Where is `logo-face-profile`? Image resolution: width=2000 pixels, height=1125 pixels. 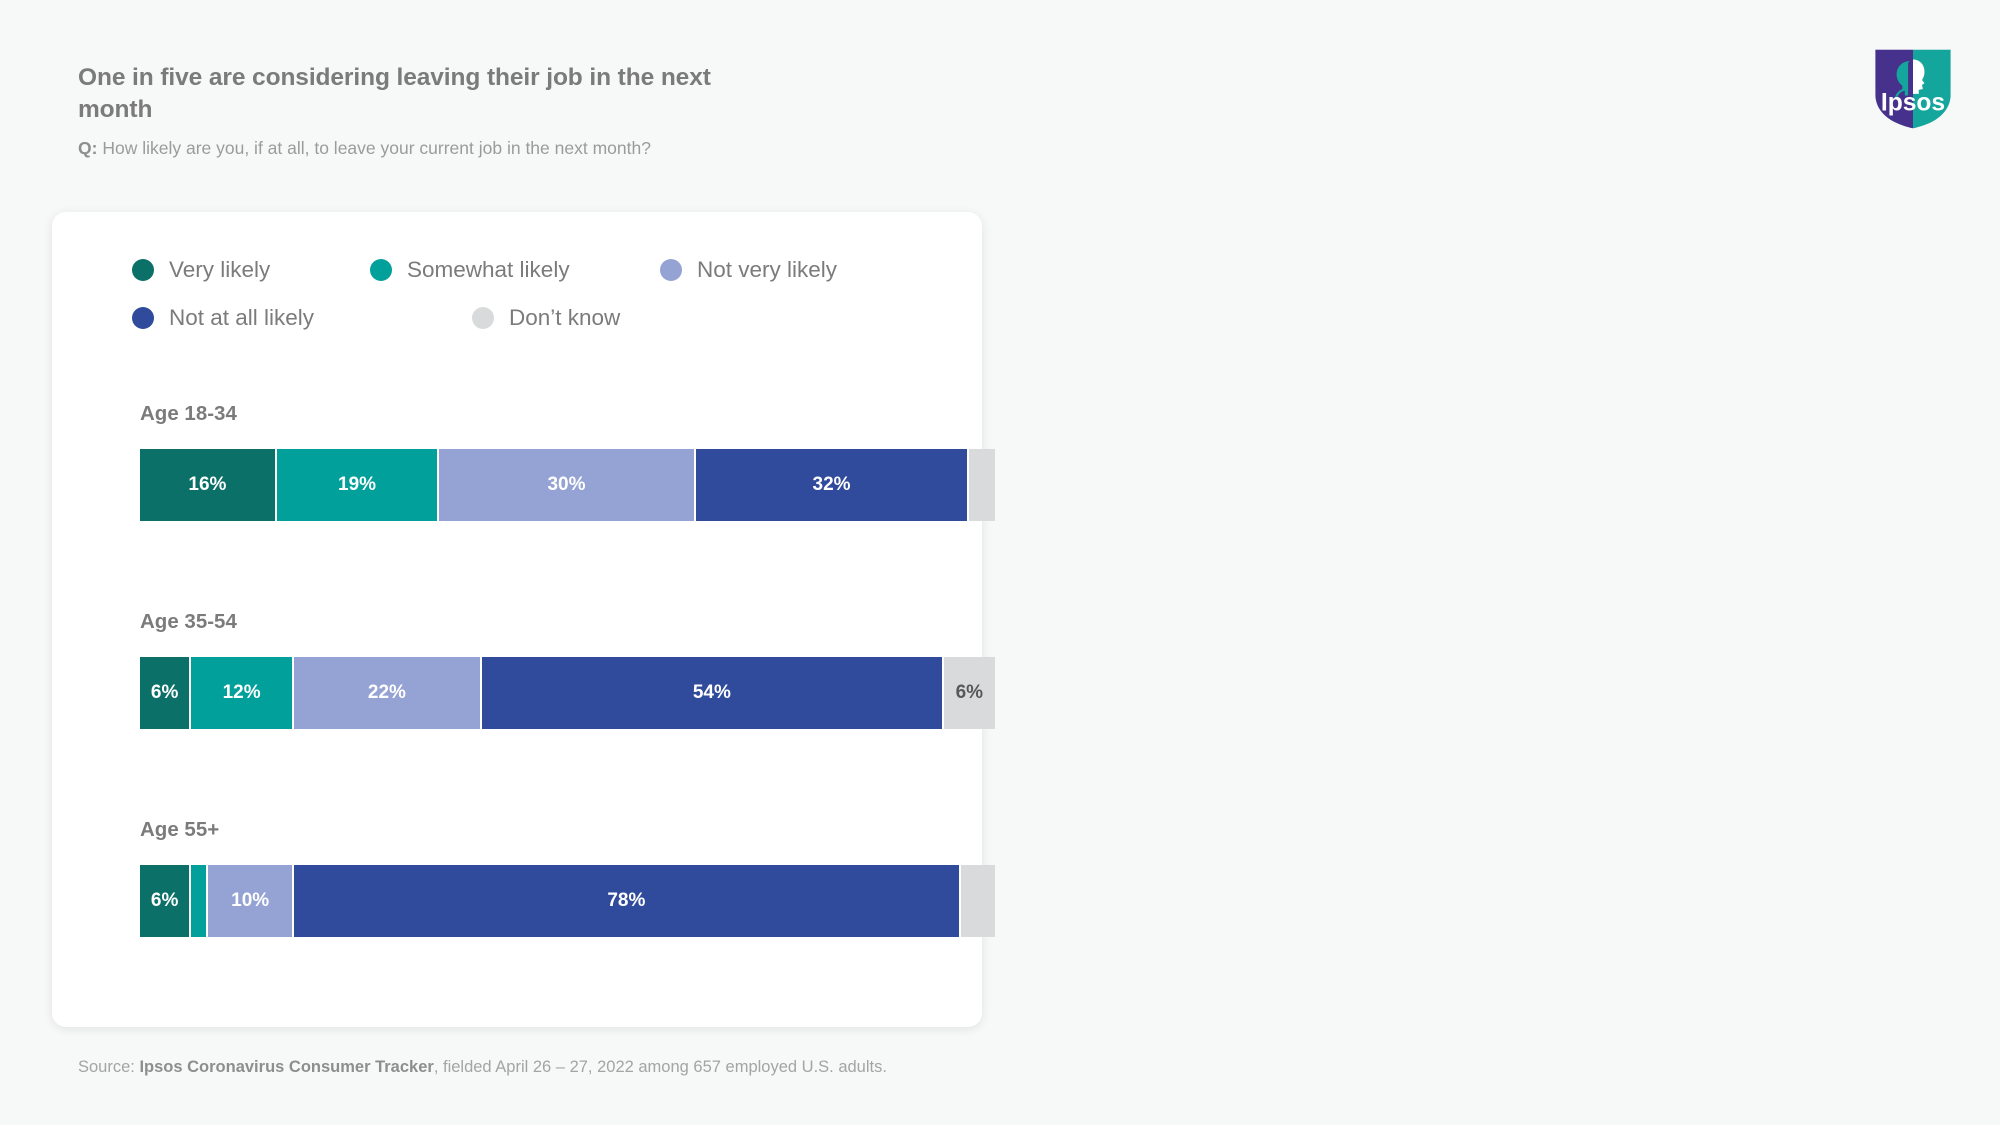
logo-face-profile is located at coordinates (1919, 76).